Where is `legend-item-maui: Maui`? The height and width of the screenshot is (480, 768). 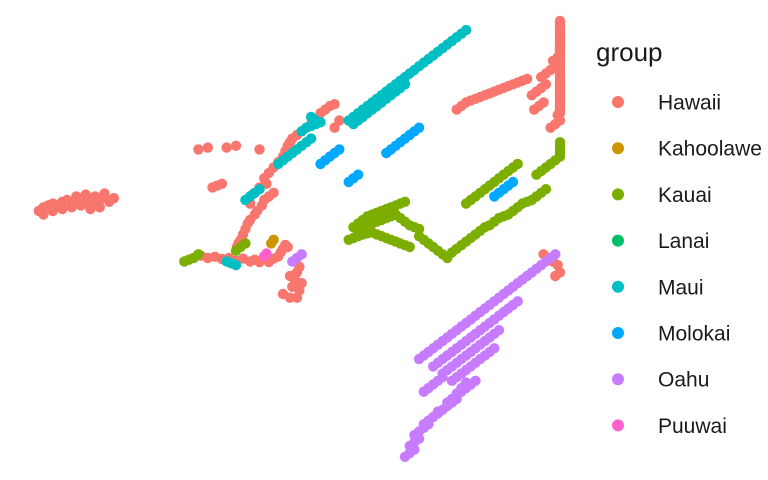 legend-item-maui: Maui is located at coordinates (658, 287).